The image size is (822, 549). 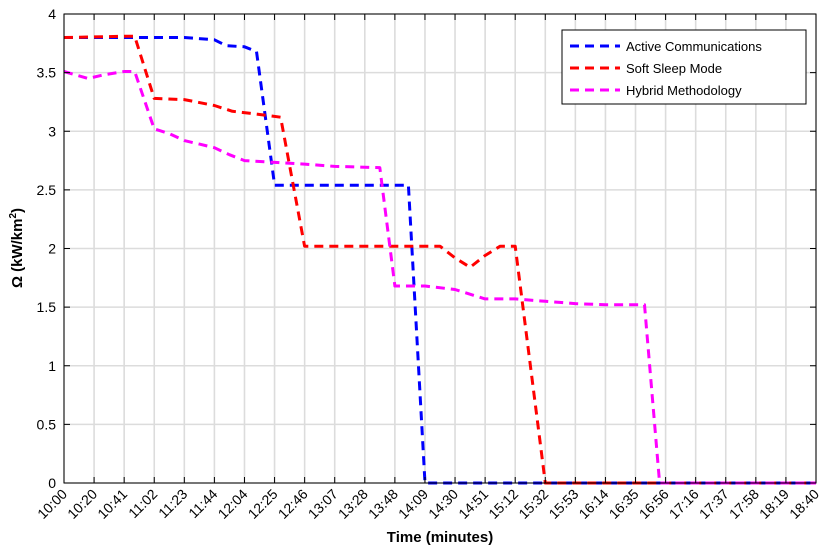 What do you see at coordinates (694, 46) in the screenshot?
I see `legend-label-1: Active Communications` at bounding box center [694, 46].